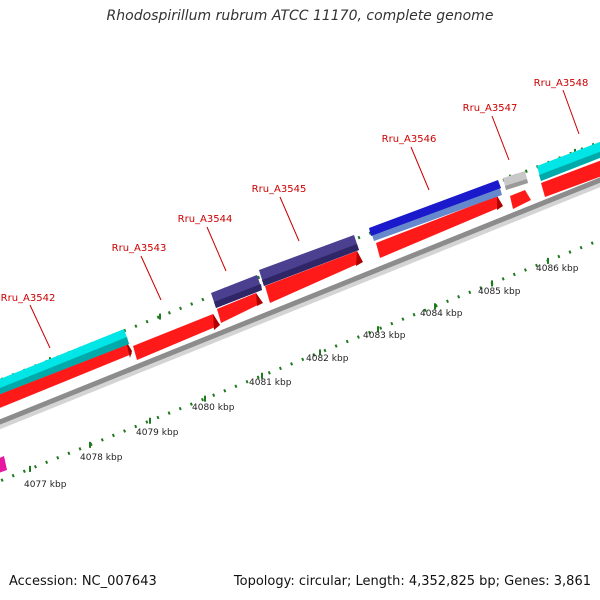  I want to click on gene-label: Rru_A3548, so click(561, 83).